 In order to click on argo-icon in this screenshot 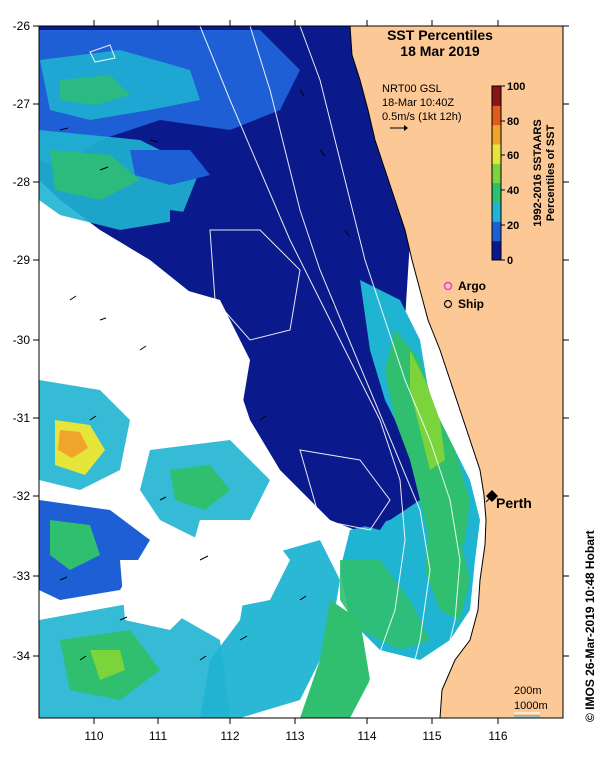, I will do `click(448, 286)`.